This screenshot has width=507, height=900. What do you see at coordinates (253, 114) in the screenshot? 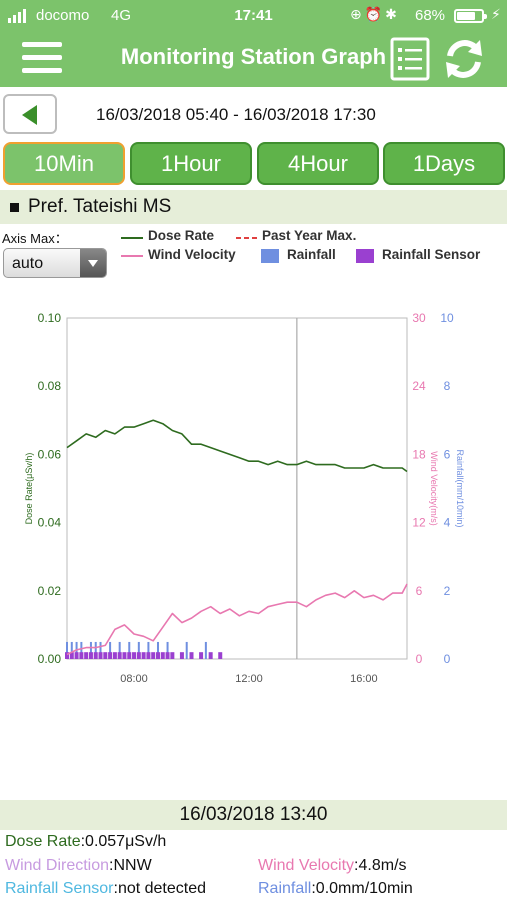
I see `date-range-row: 16/03/2018 05:40 - 16/03/2018 17:30` at bounding box center [253, 114].